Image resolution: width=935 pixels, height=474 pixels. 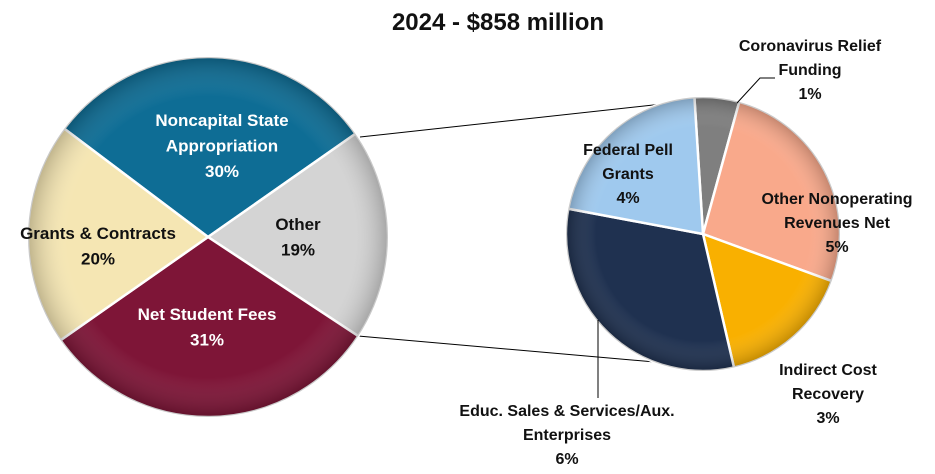 I want to click on breakout-label-indirect-cost-recovery: Indirect Cost Recovery 3%, so click(x=828, y=394).